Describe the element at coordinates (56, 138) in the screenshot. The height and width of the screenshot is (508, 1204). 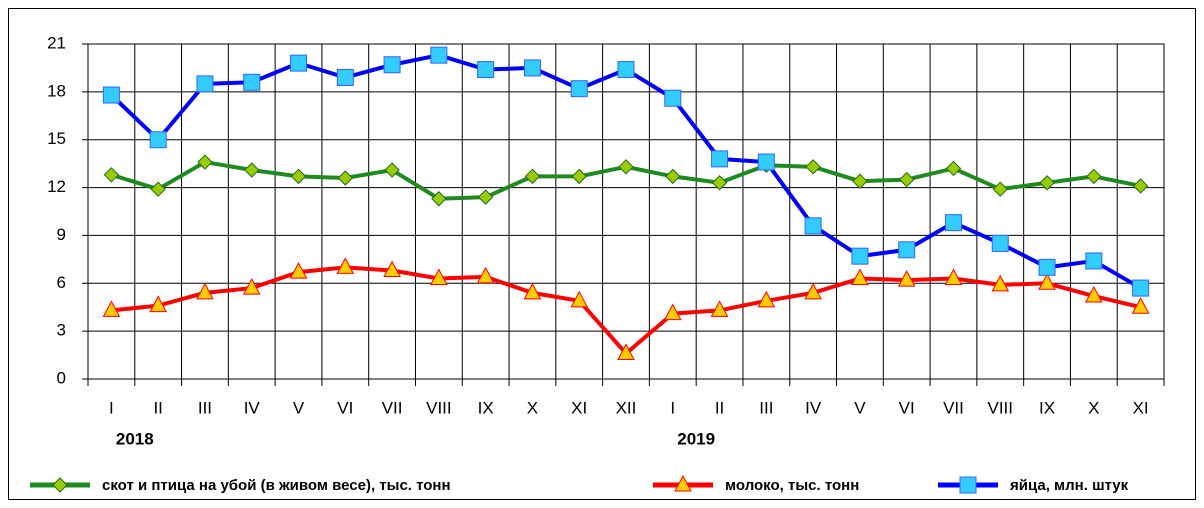
I see `y-tick-label: 15` at that location.